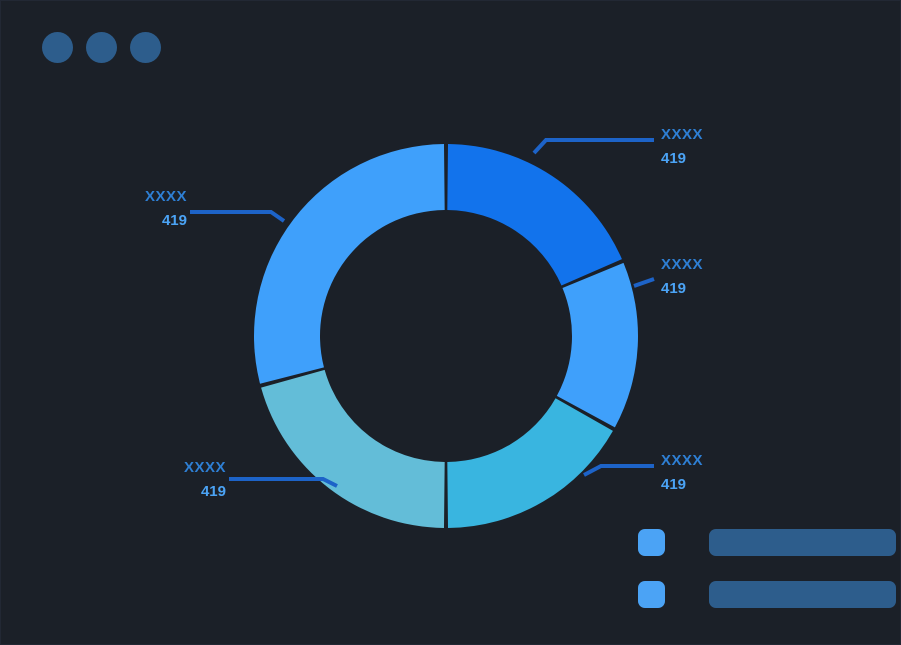 The height and width of the screenshot is (645, 901). What do you see at coordinates (137, 208) in the screenshot?
I see `callout-slice-5: XXXX 419` at bounding box center [137, 208].